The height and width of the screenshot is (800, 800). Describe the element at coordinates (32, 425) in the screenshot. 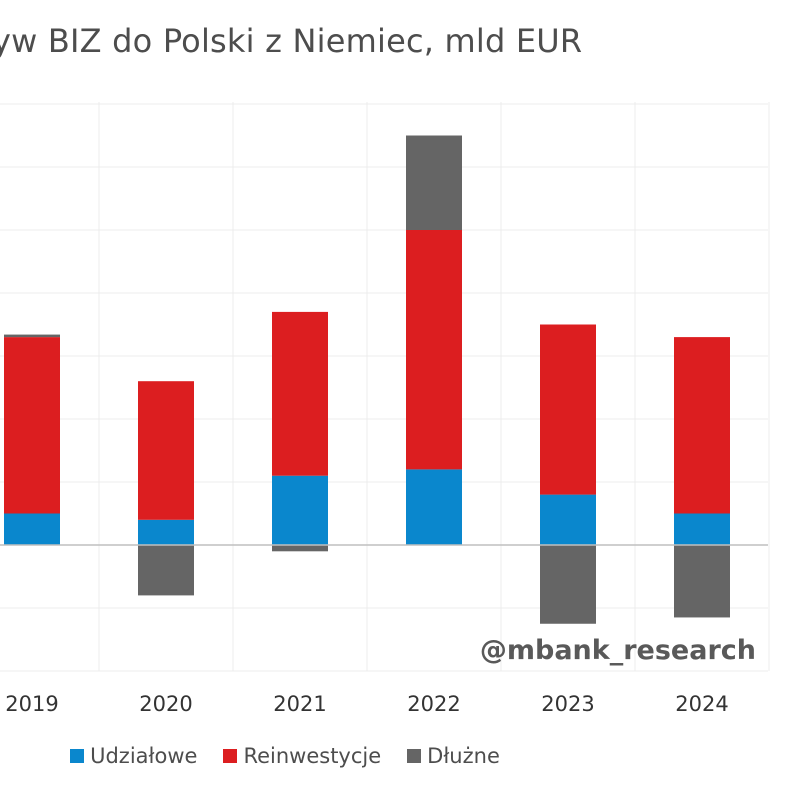

I see `bar-reinwestycje-2019` at that location.